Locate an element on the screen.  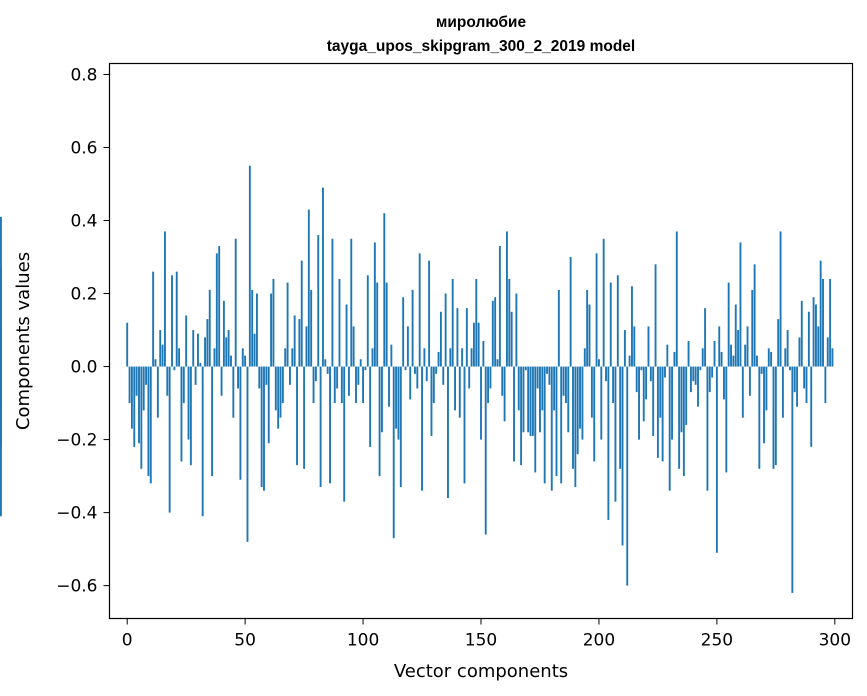
y-tick-label: 0.2 is located at coordinates (83, 295).